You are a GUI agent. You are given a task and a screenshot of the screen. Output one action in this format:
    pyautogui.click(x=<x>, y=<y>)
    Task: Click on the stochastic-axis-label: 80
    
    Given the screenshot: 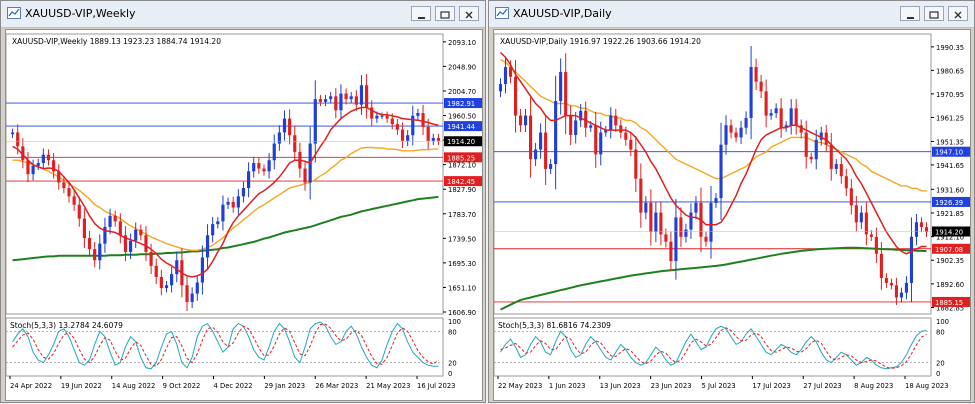 What is the action you would take?
    pyautogui.click(x=452, y=332)
    